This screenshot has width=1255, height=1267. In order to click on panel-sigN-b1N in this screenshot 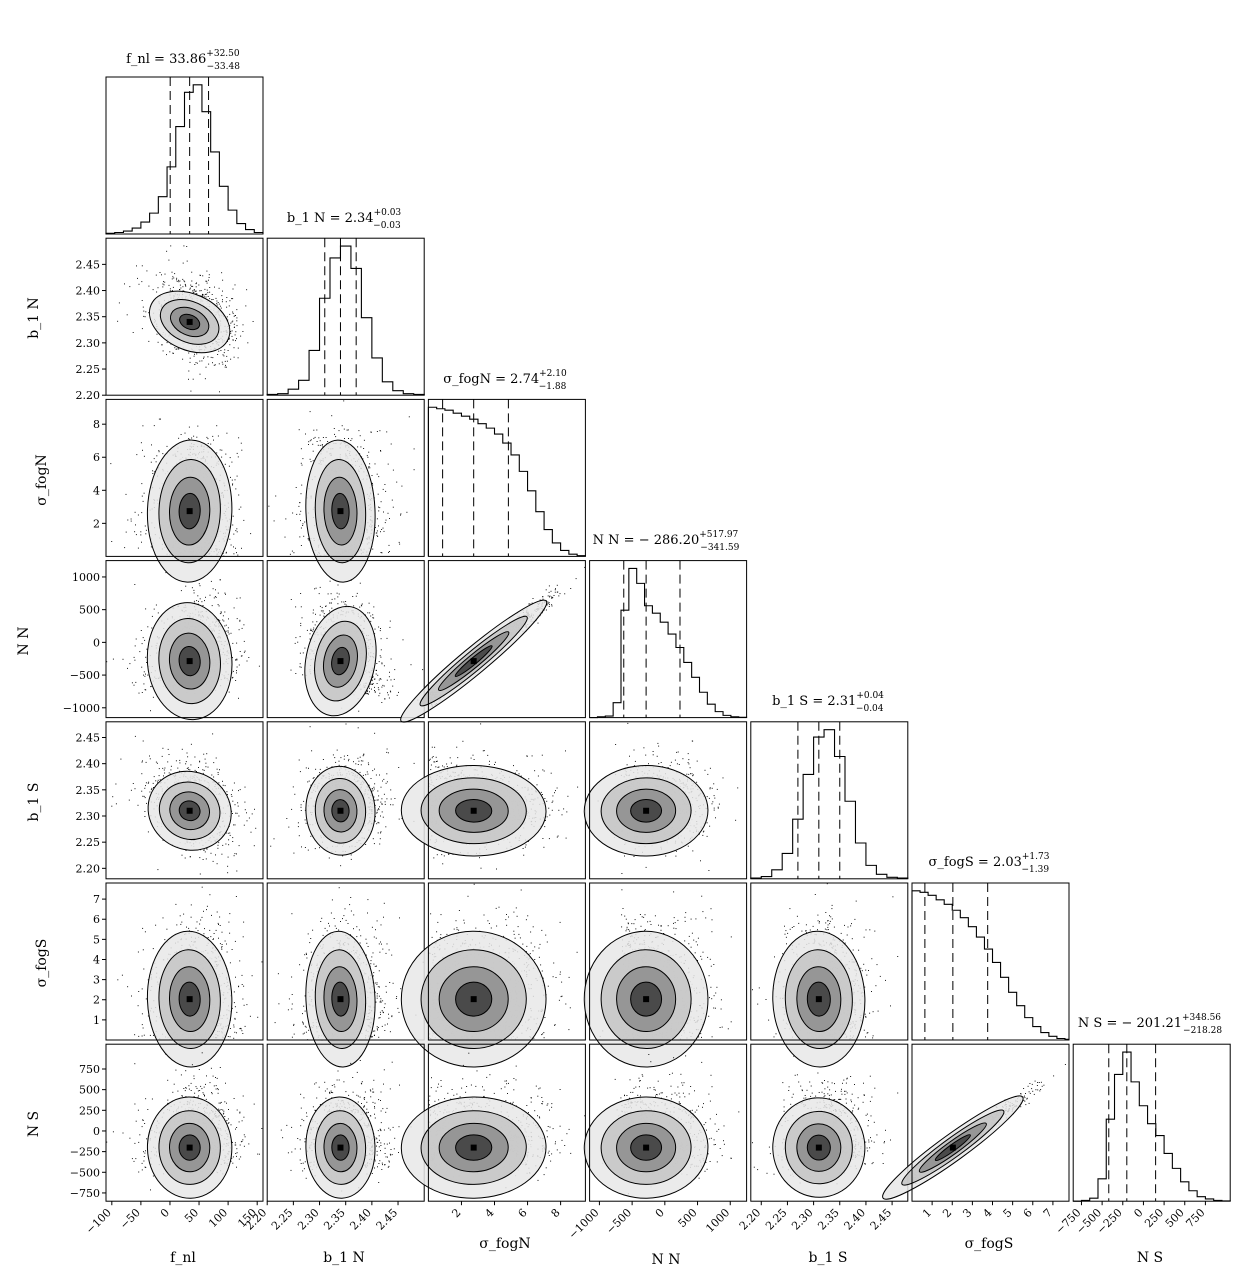, I will do `click(345, 490)`.